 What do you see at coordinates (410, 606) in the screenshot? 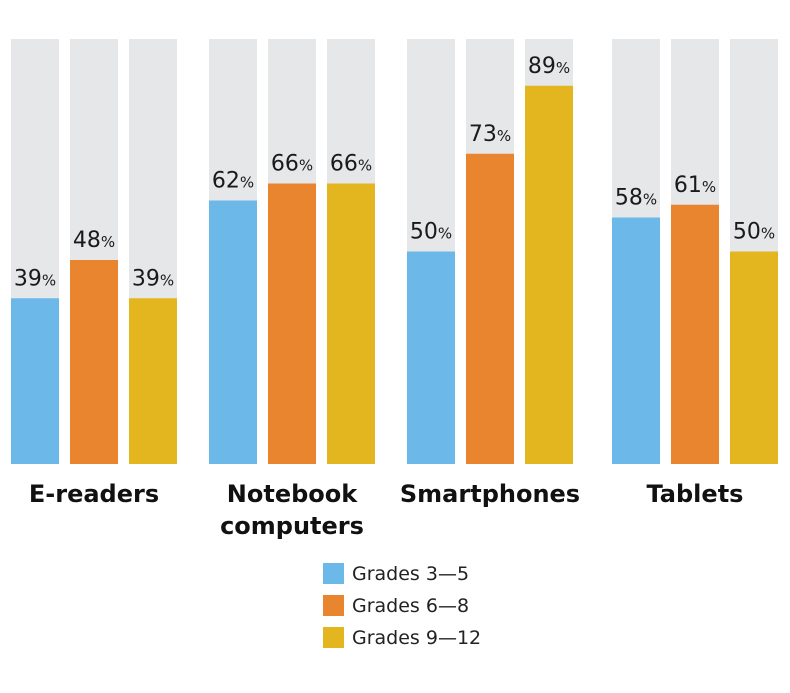
I see `legend-label: Grades 6—8` at bounding box center [410, 606].